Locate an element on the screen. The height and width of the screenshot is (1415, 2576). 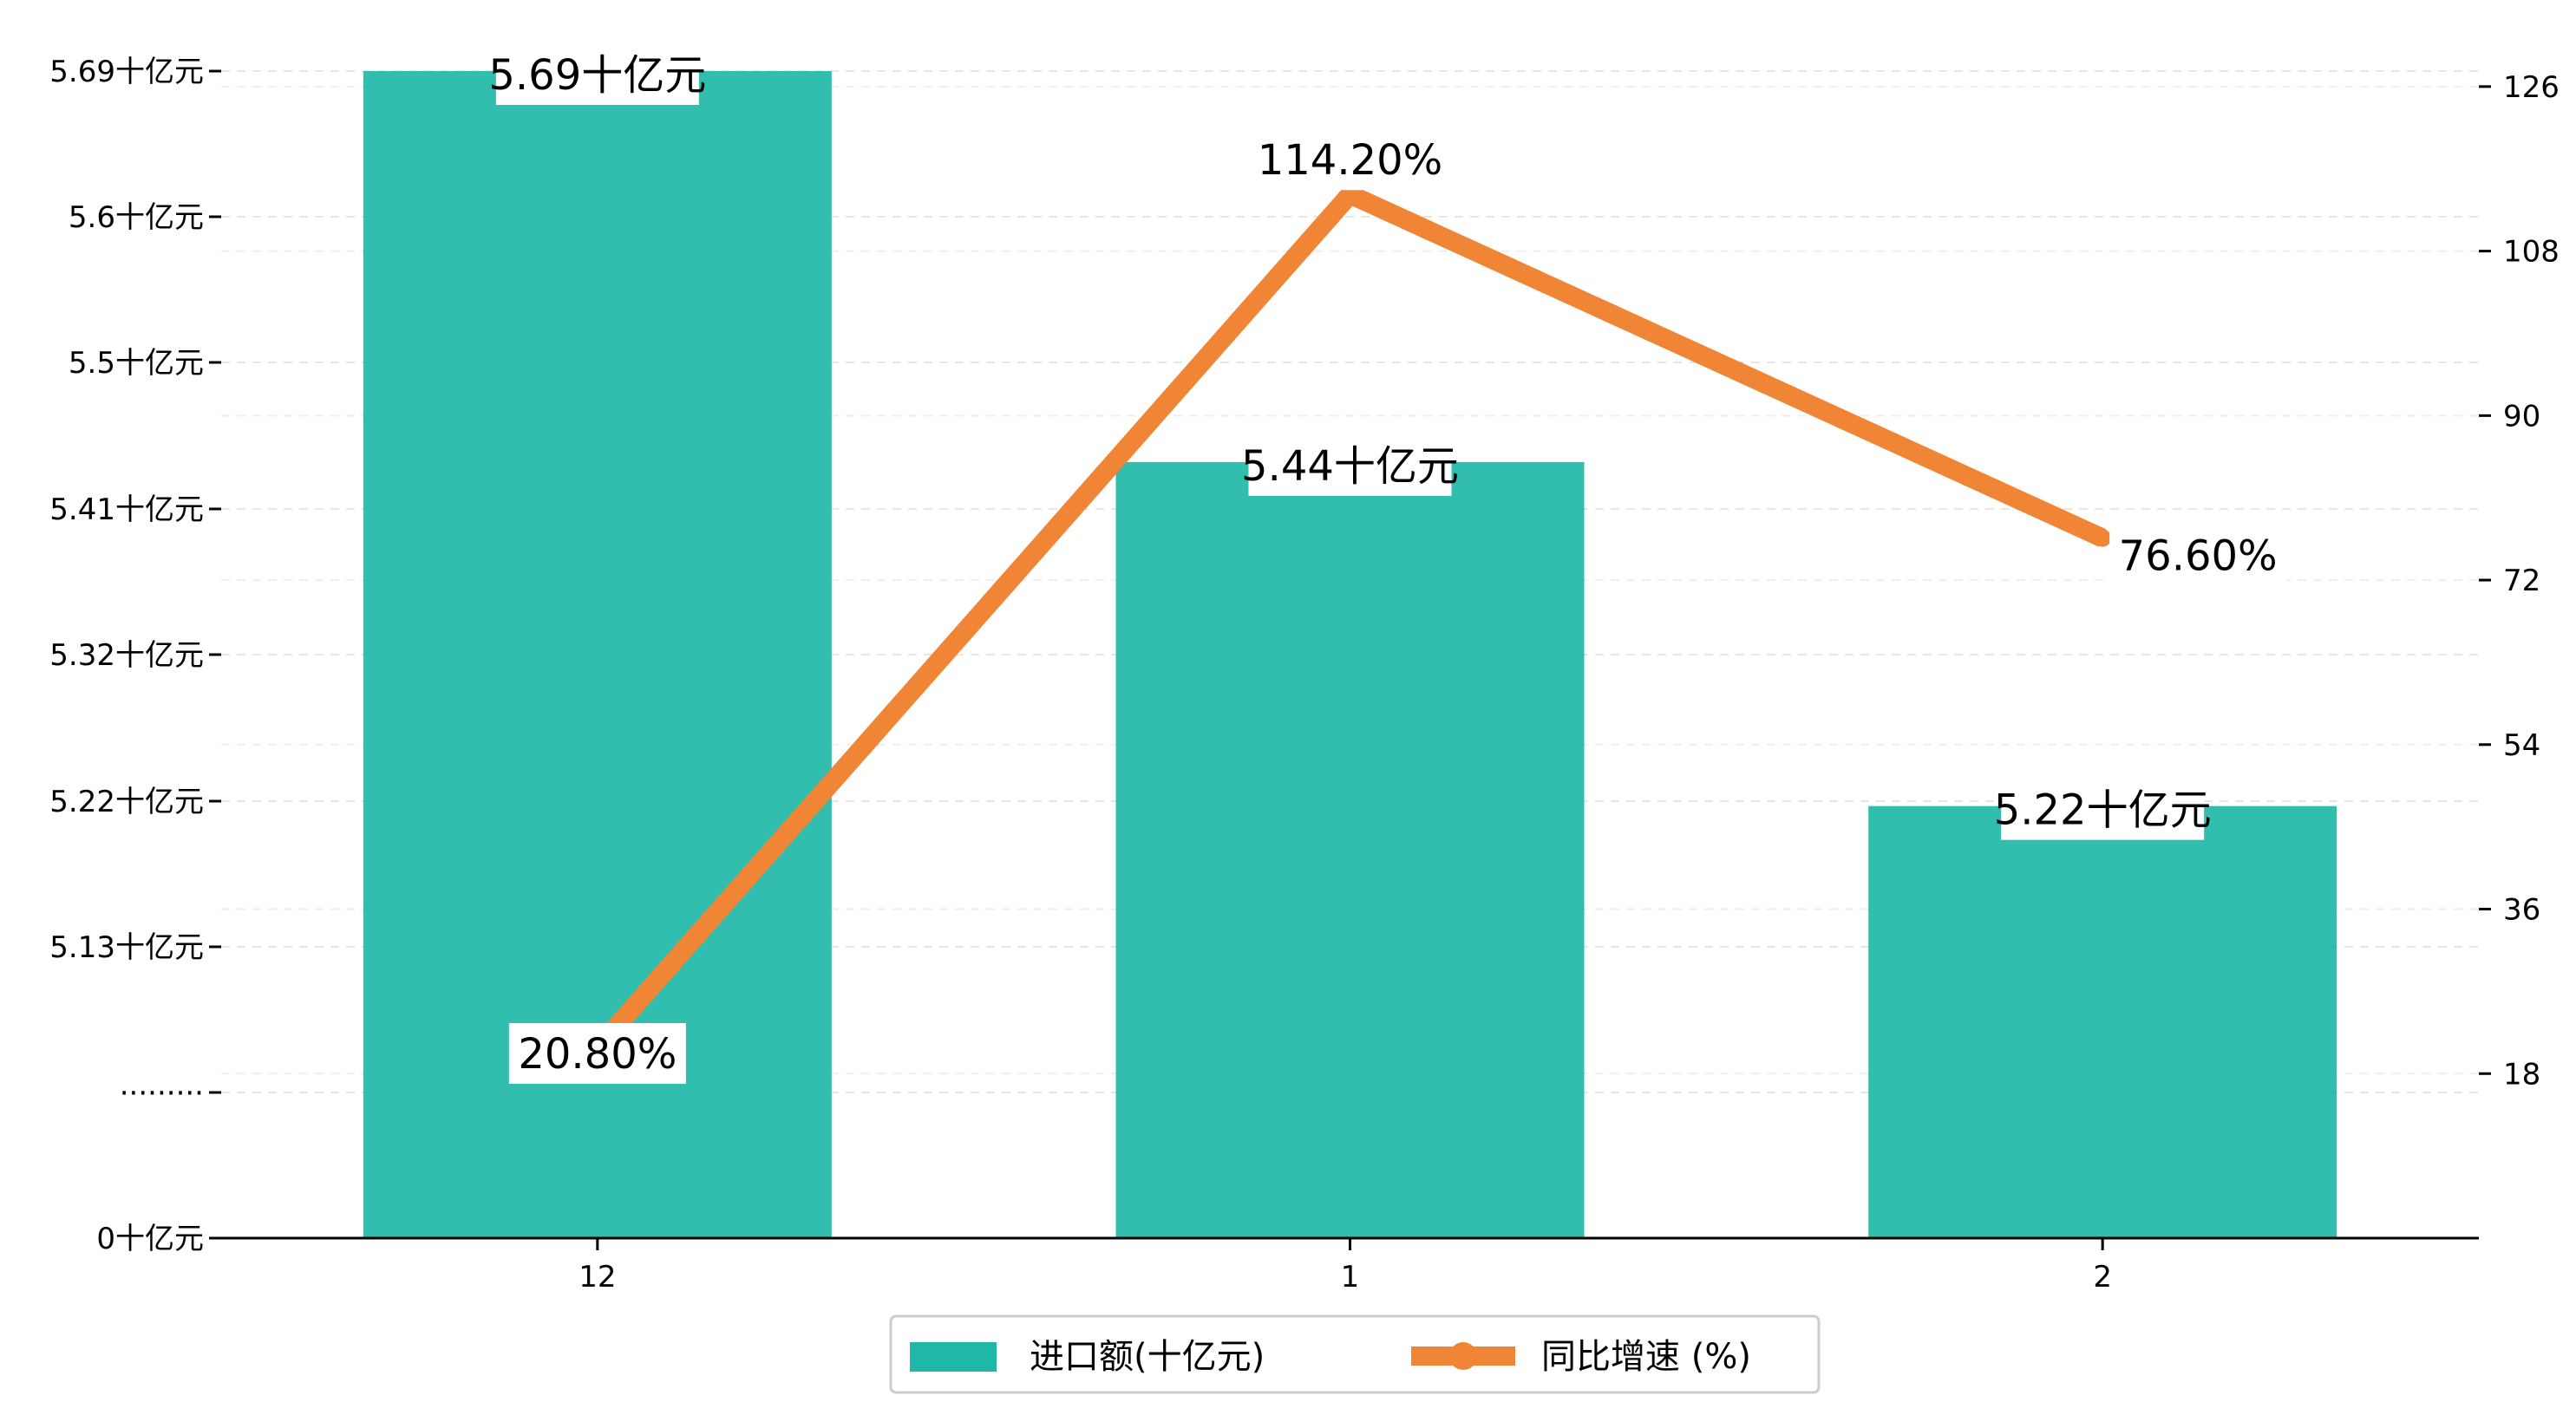
bar-value-label: 5.22十亿元 is located at coordinates (2103, 810).